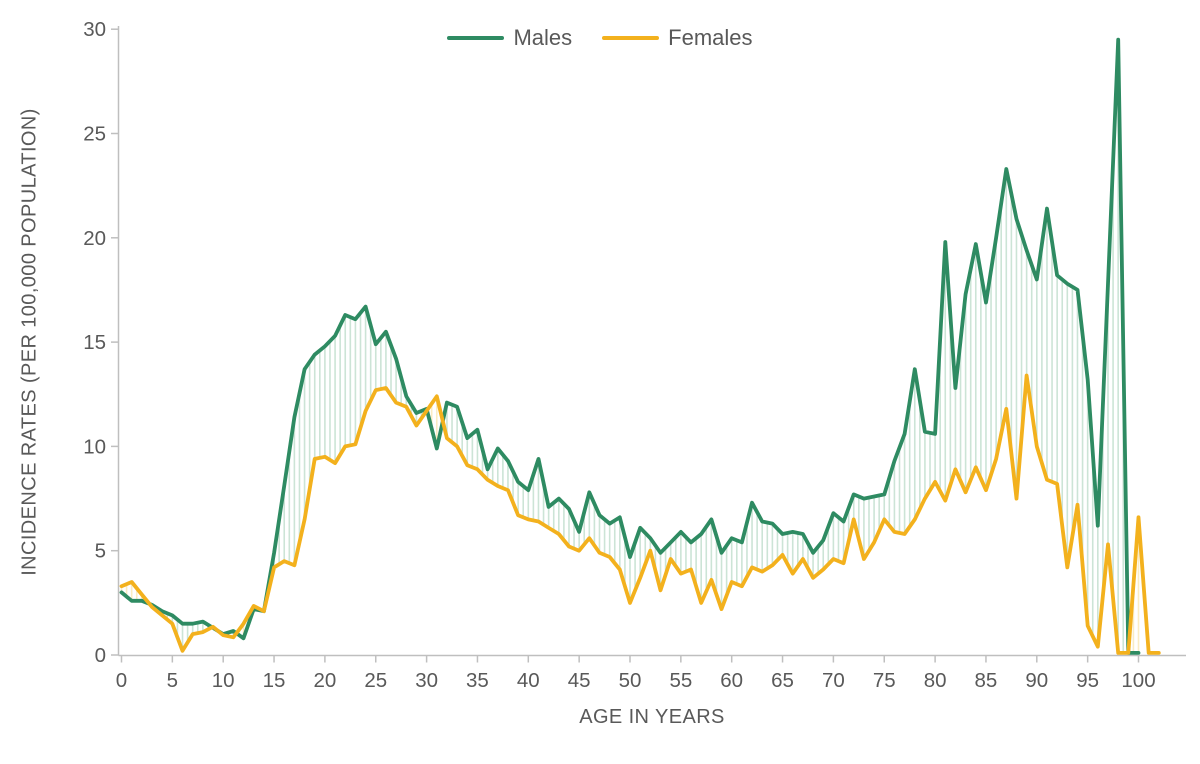 The height and width of the screenshot is (764, 1200). I want to click on x-tick-label: 100, so click(1138, 680).